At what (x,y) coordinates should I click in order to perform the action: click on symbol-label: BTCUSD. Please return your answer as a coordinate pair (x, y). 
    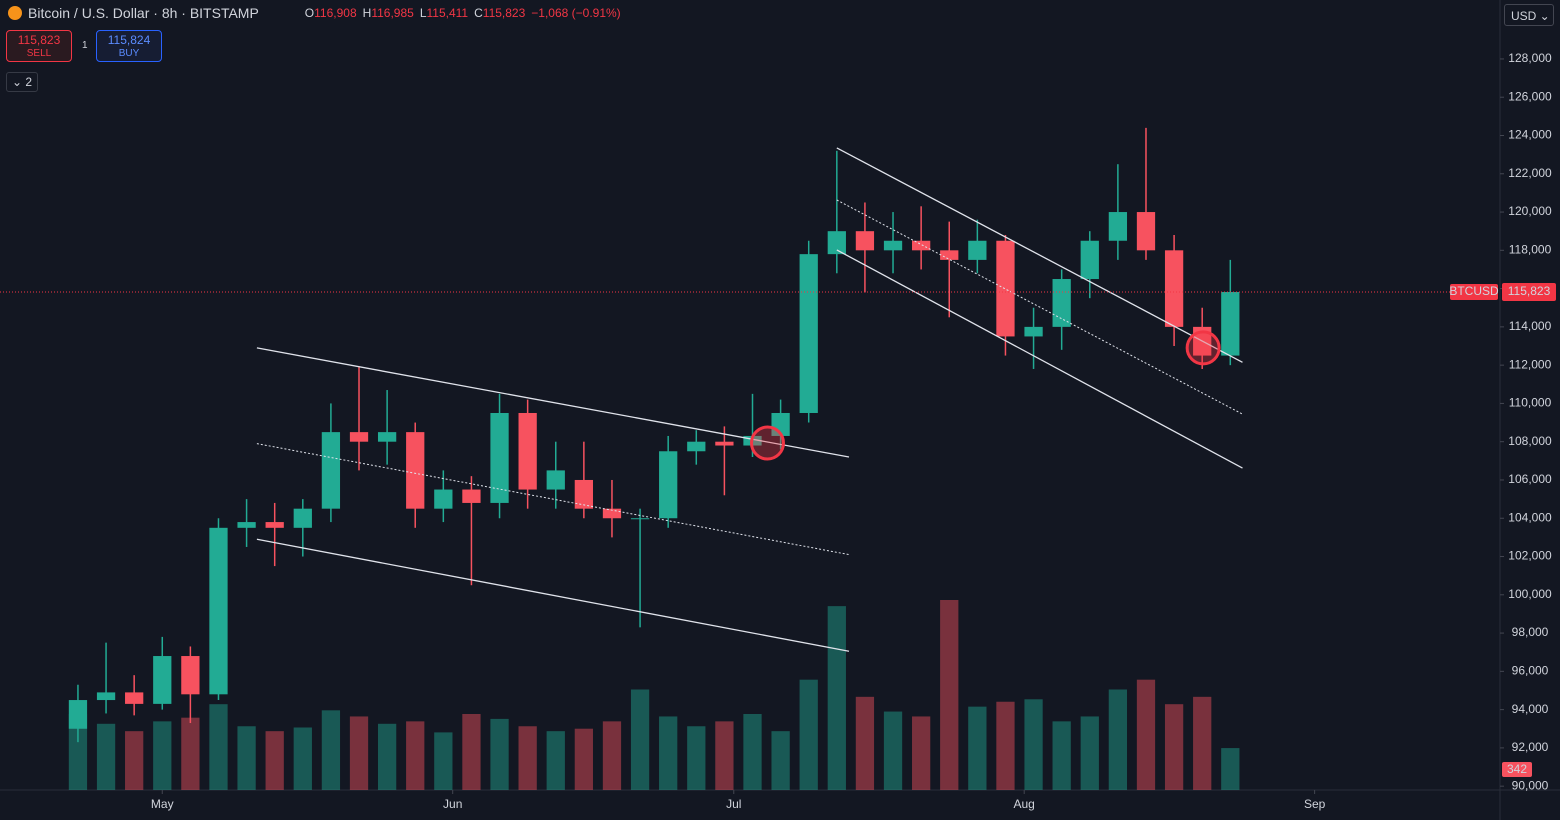
    Looking at the image, I should click on (1474, 291).